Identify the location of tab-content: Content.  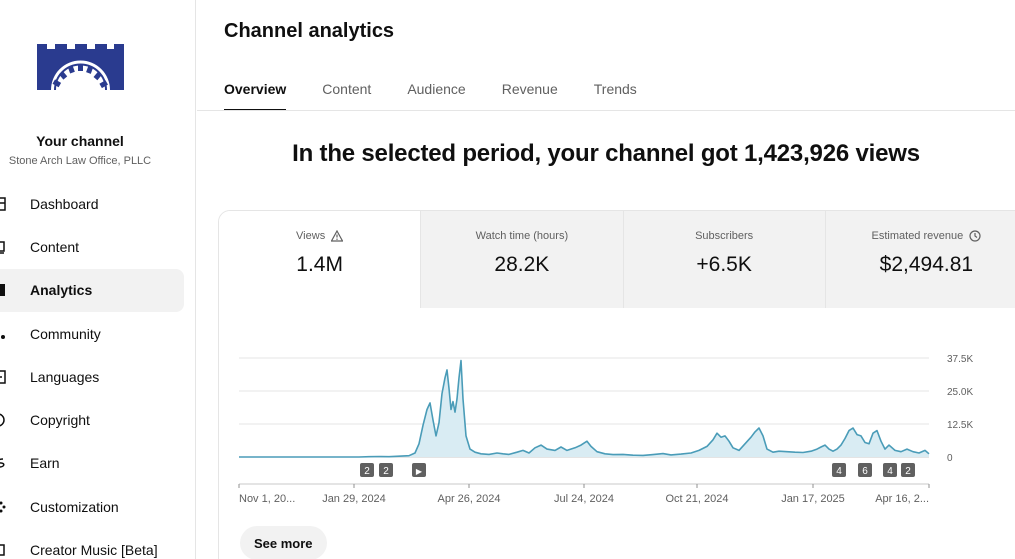
(347, 89).